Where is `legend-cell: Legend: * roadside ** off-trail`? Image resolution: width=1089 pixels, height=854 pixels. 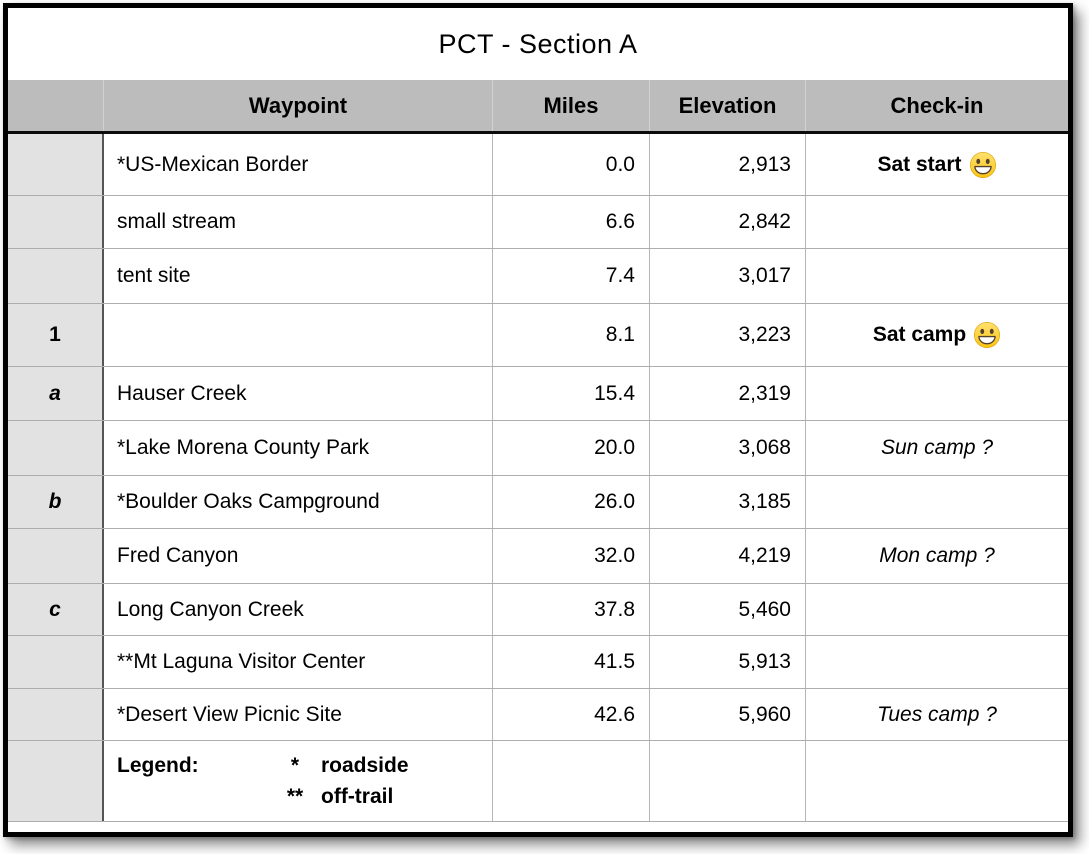
legend-cell: Legend: * roadside ** off-trail is located at coordinates (298, 781).